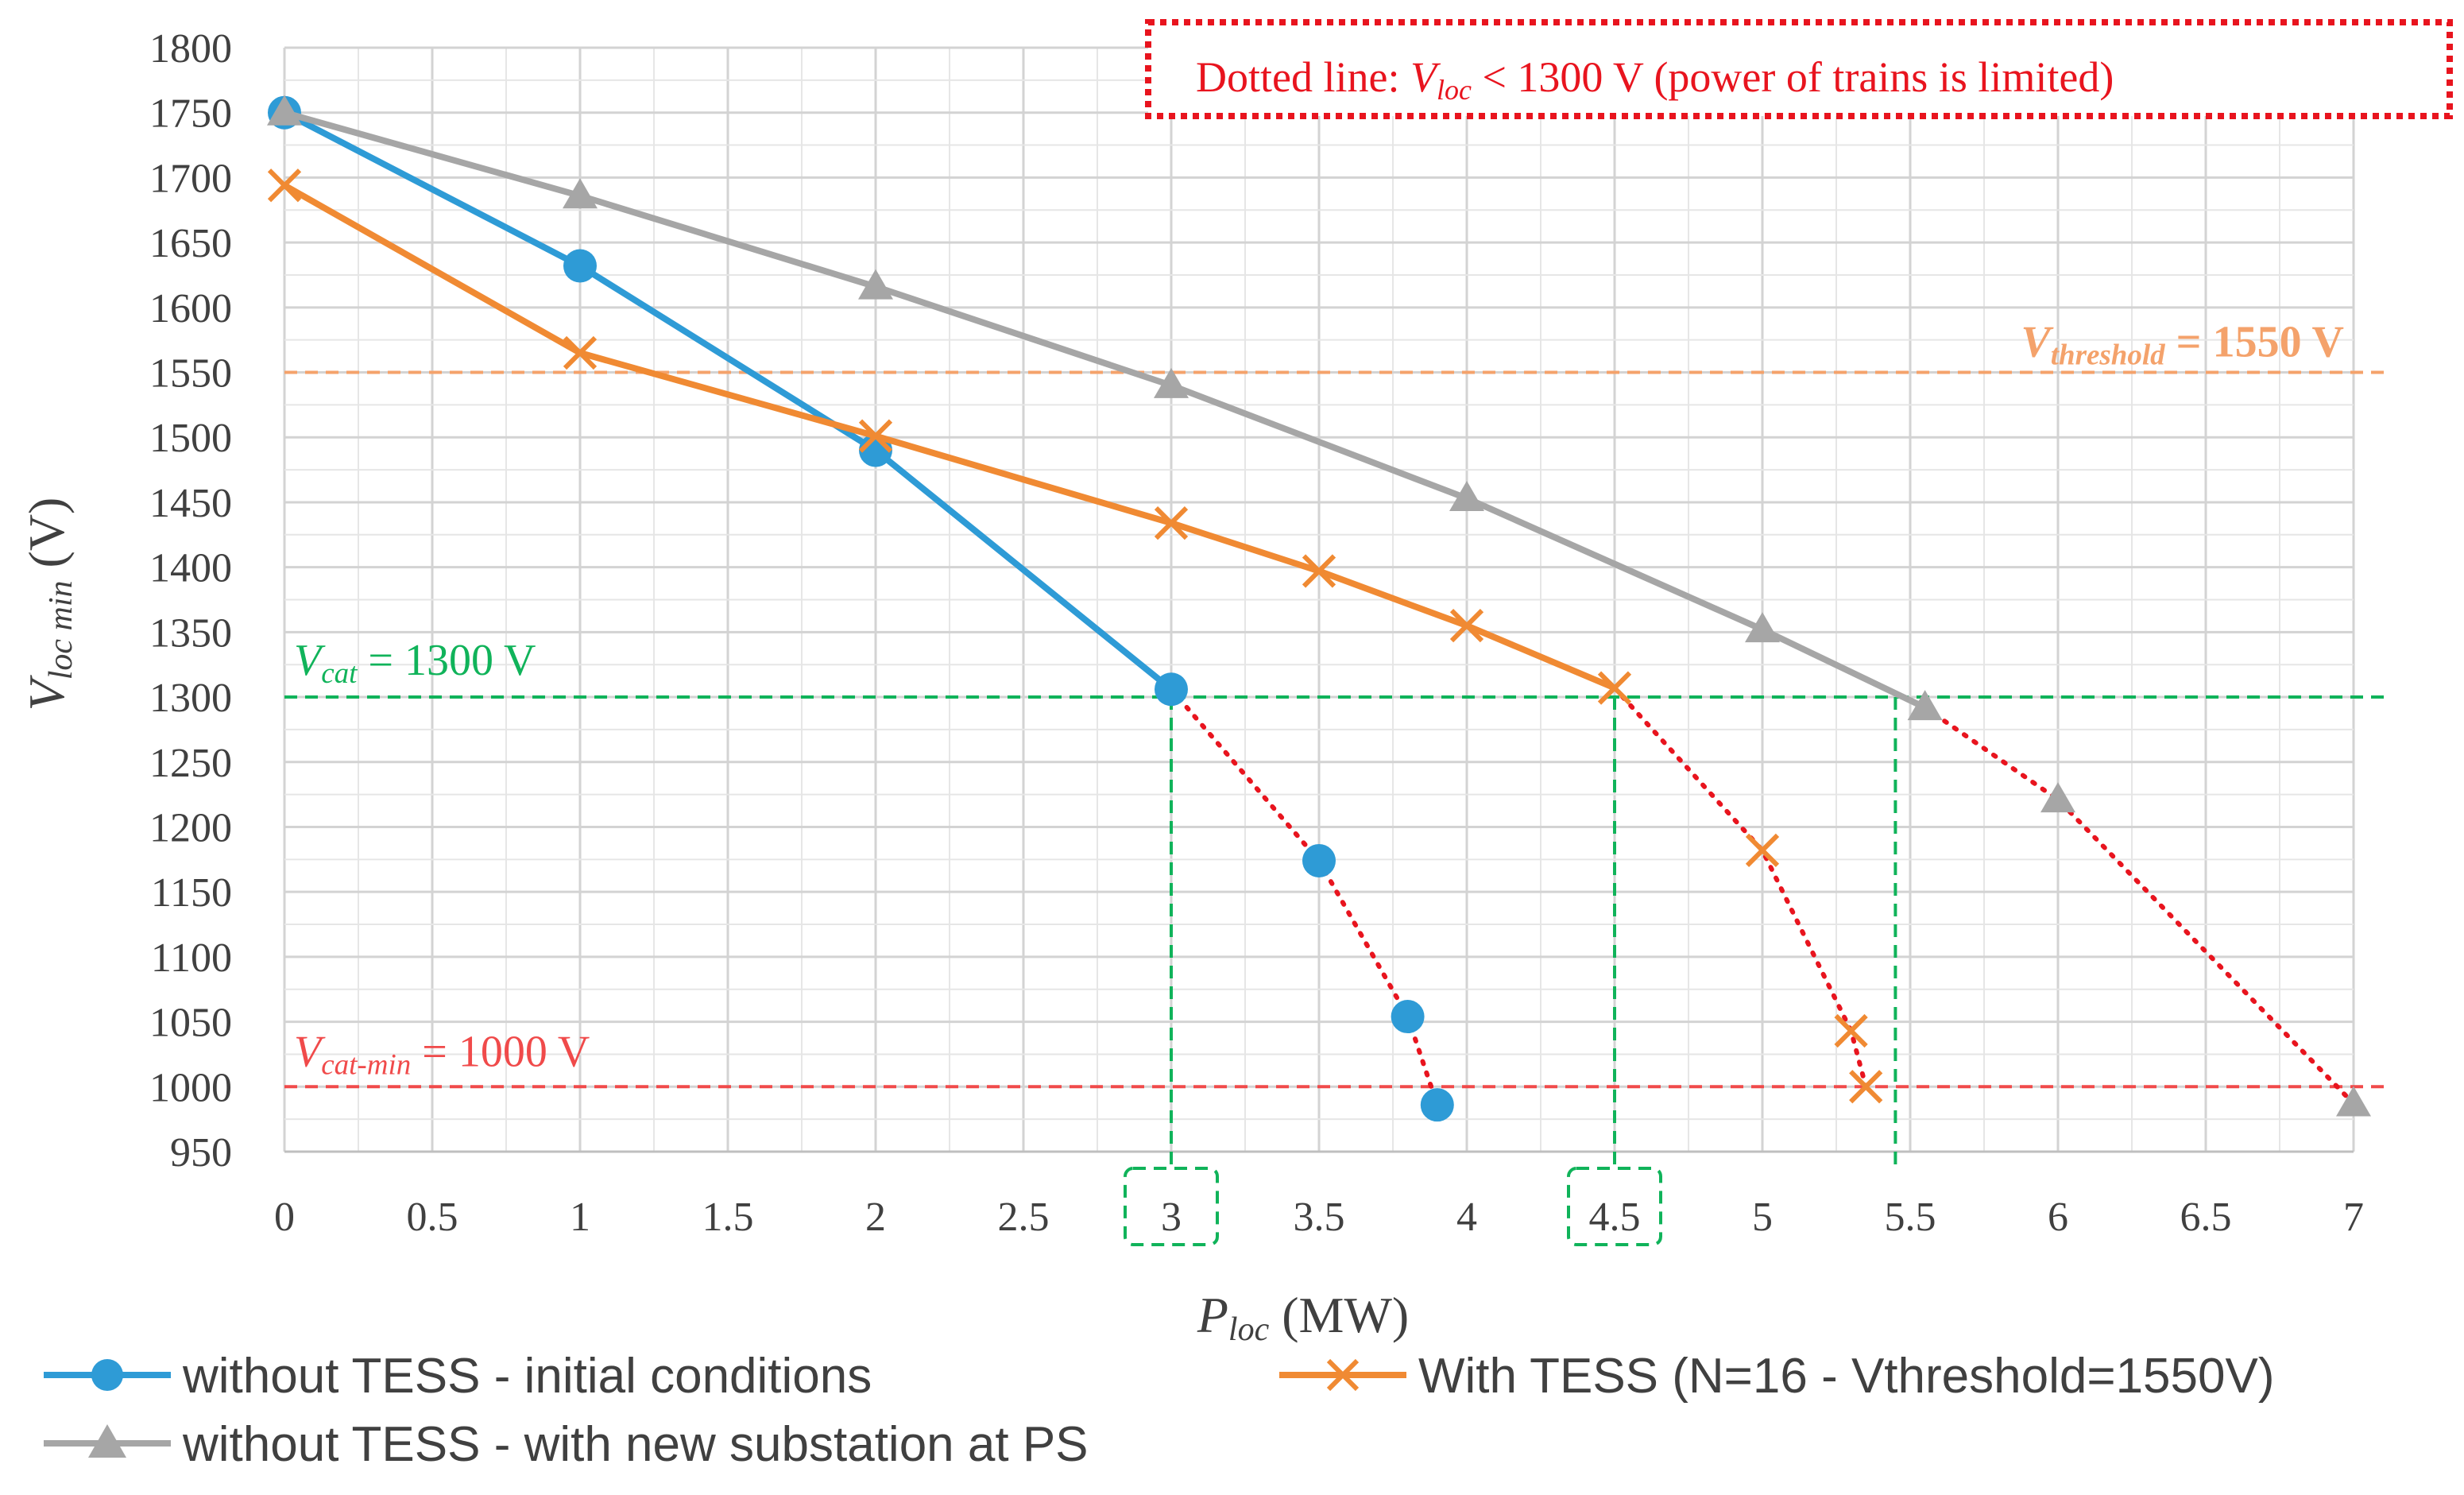 Image resolution: width=2464 pixels, height=1495 pixels. What do you see at coordinates (1343, 1375) in the screenshot?
I see `x-marker-icon` at bounding box center [1343, 1375].